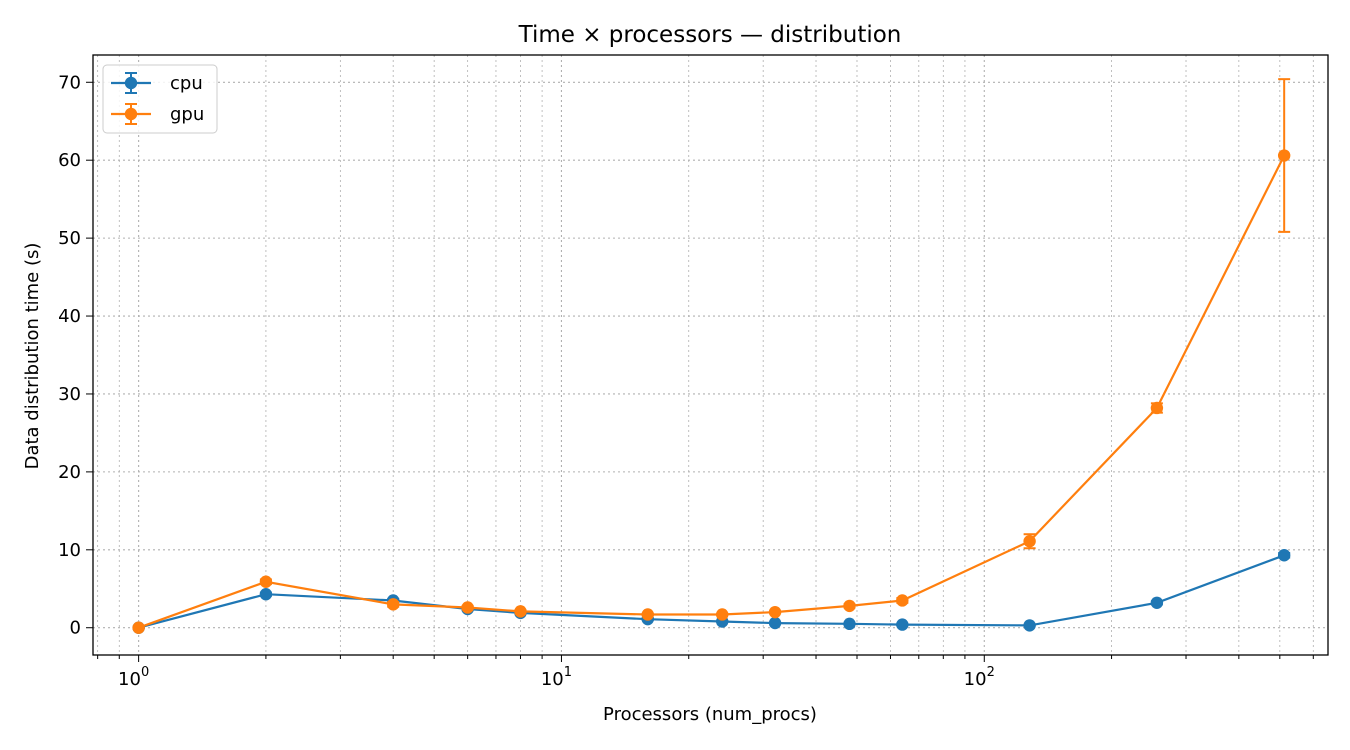 Image resolution: width=1350 pixels, height=750 pixels. I want to click on legend-item-gpu: gpu, so click(157, 114).